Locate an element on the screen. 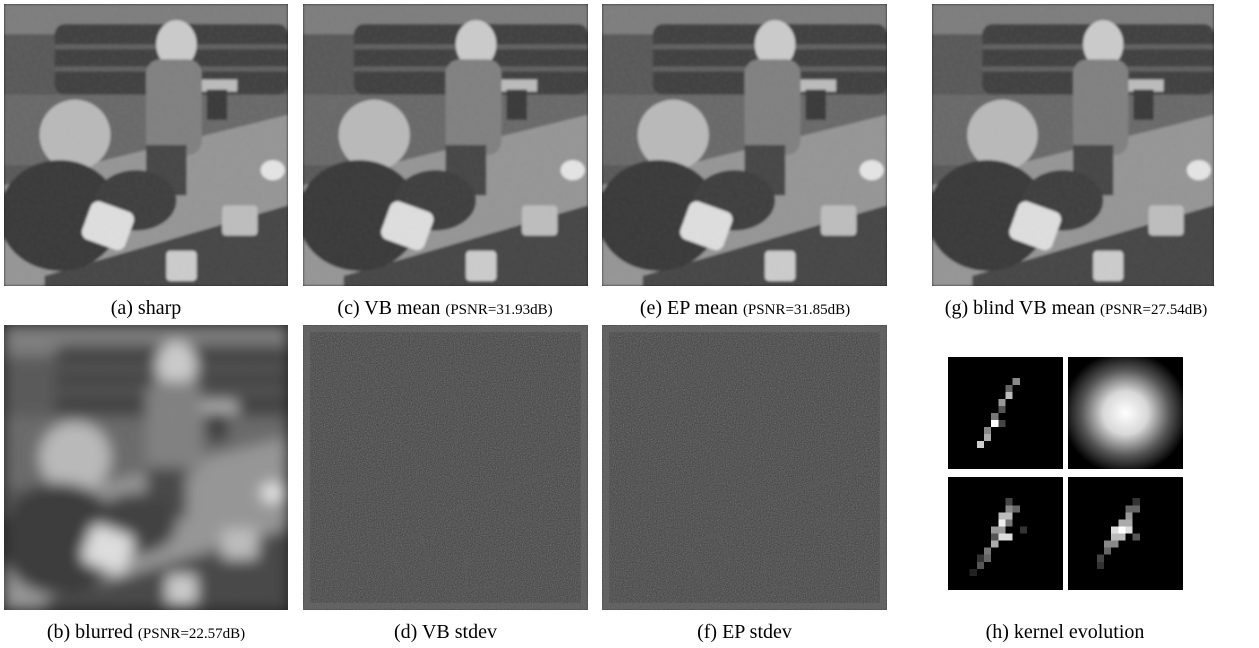 Image resolution: width=1259 pixels, height=648 pixels. caption-d: (d) VB stdev is located at coordinates (445, 632).